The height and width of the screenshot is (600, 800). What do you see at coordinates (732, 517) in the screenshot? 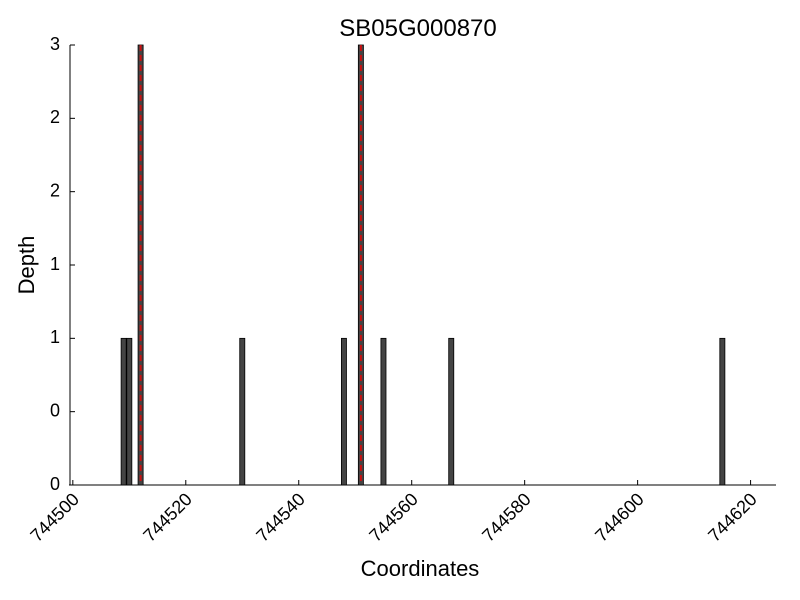
I see `x-tick-label: 744620` at bounding box center [732, 517].